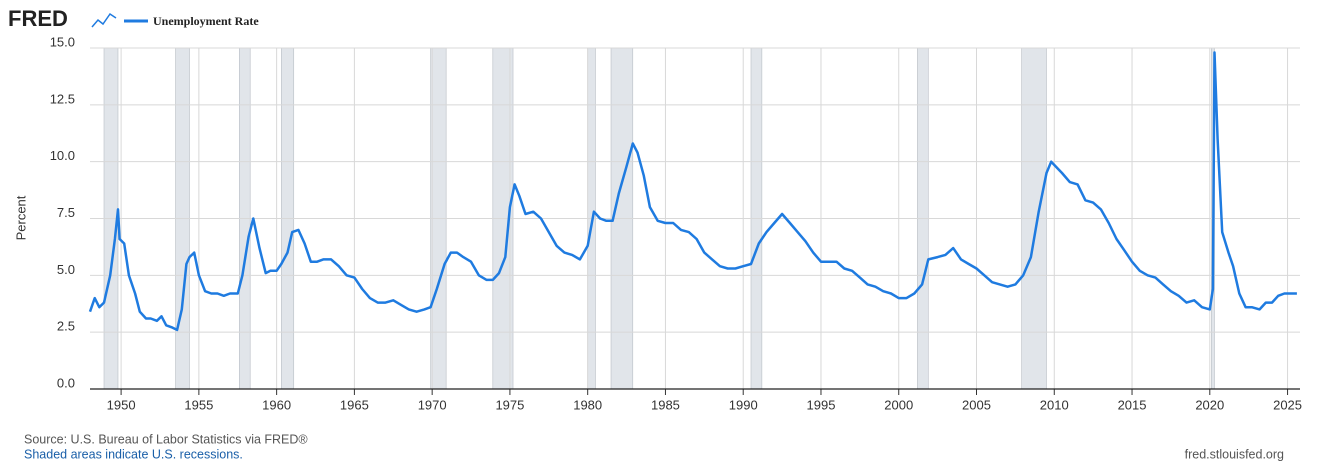 This screenshot has height=465, width=1320. What do you see at coordinates (276, 404) in the screenshot?
I see `x-tick-label: 1960` at bounding box center [276, 404].